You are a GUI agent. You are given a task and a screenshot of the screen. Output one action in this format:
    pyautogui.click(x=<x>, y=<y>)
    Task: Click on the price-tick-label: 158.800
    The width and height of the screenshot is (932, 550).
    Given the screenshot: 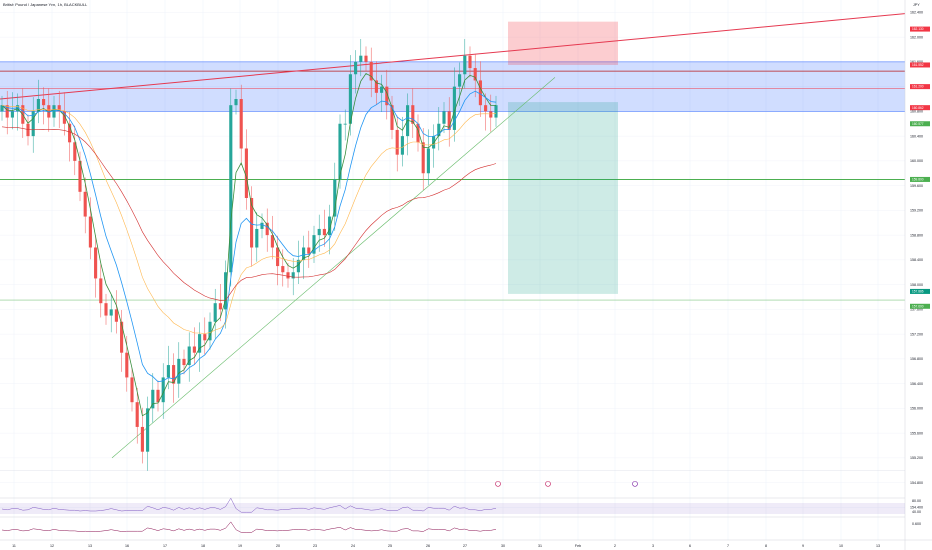 What is the action you would take?
    pyautogui.click(x=916, y=235)
    